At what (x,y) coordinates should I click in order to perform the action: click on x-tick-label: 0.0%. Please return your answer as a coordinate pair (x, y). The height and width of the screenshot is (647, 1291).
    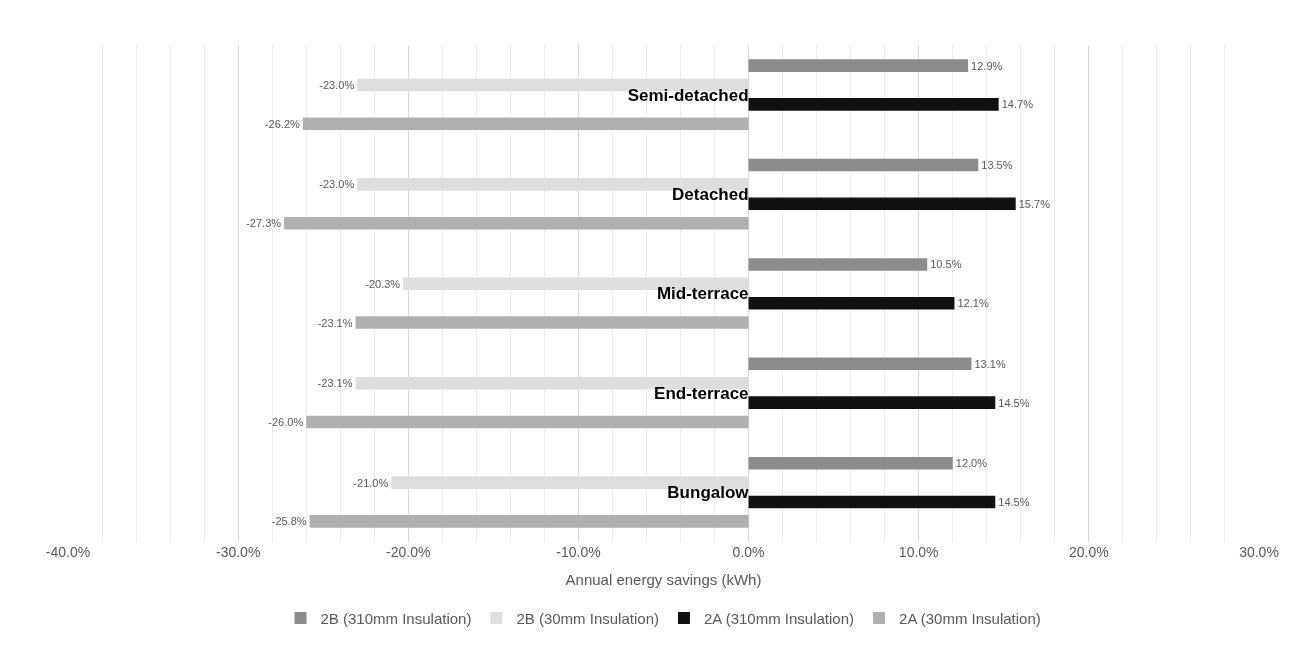
    Looking at the image, I should click on (748, 552).